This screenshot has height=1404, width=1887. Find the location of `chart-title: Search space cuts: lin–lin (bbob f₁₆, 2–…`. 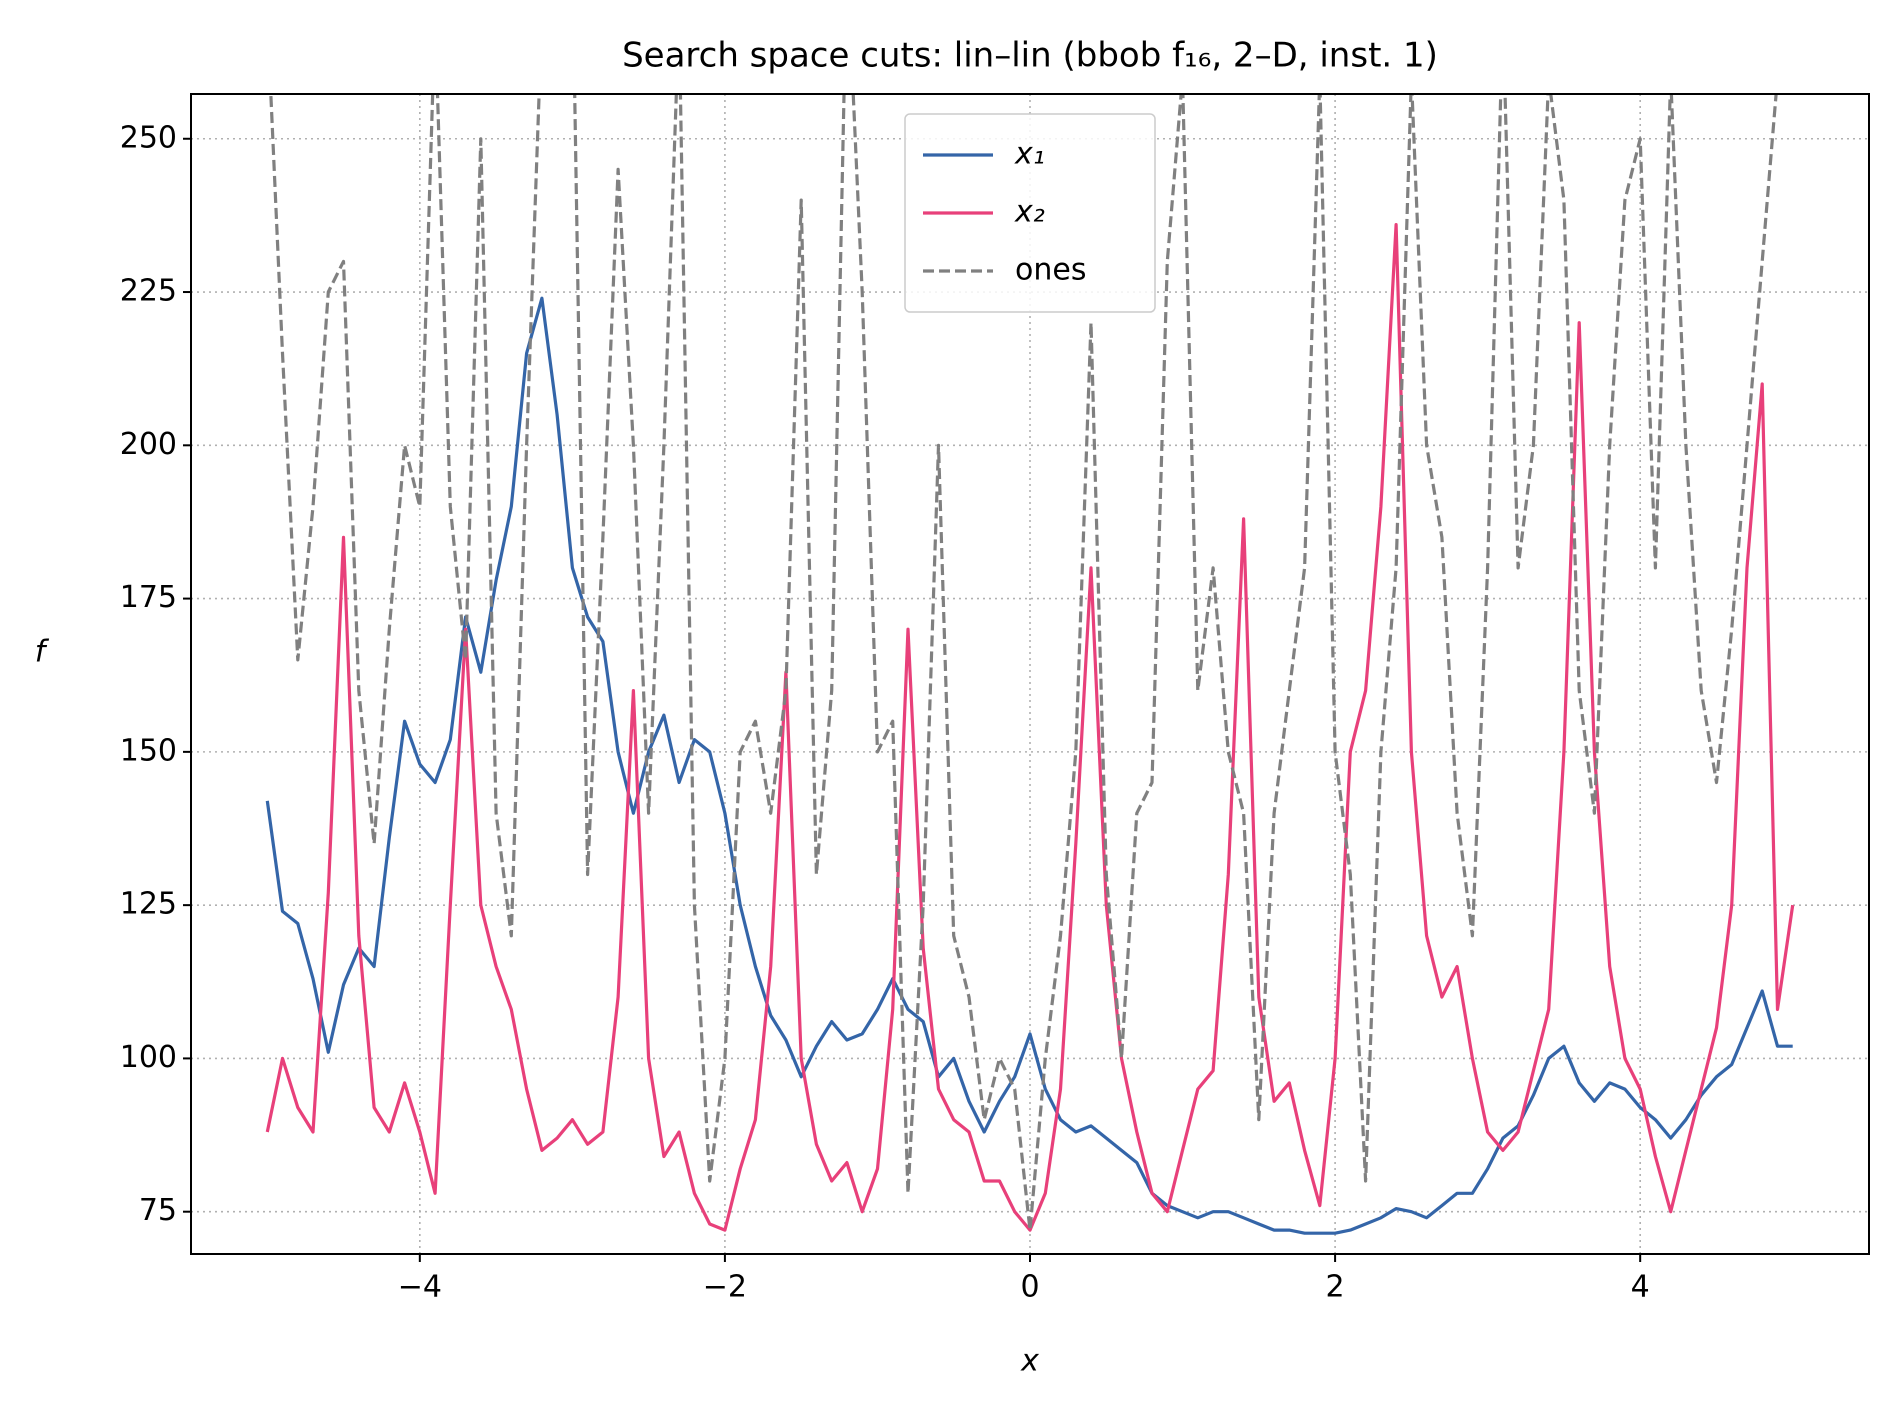

chart-title: Search space cuts: lin–lin (bbob f₁₆, 2–… is located at coordinates (1030, 56).